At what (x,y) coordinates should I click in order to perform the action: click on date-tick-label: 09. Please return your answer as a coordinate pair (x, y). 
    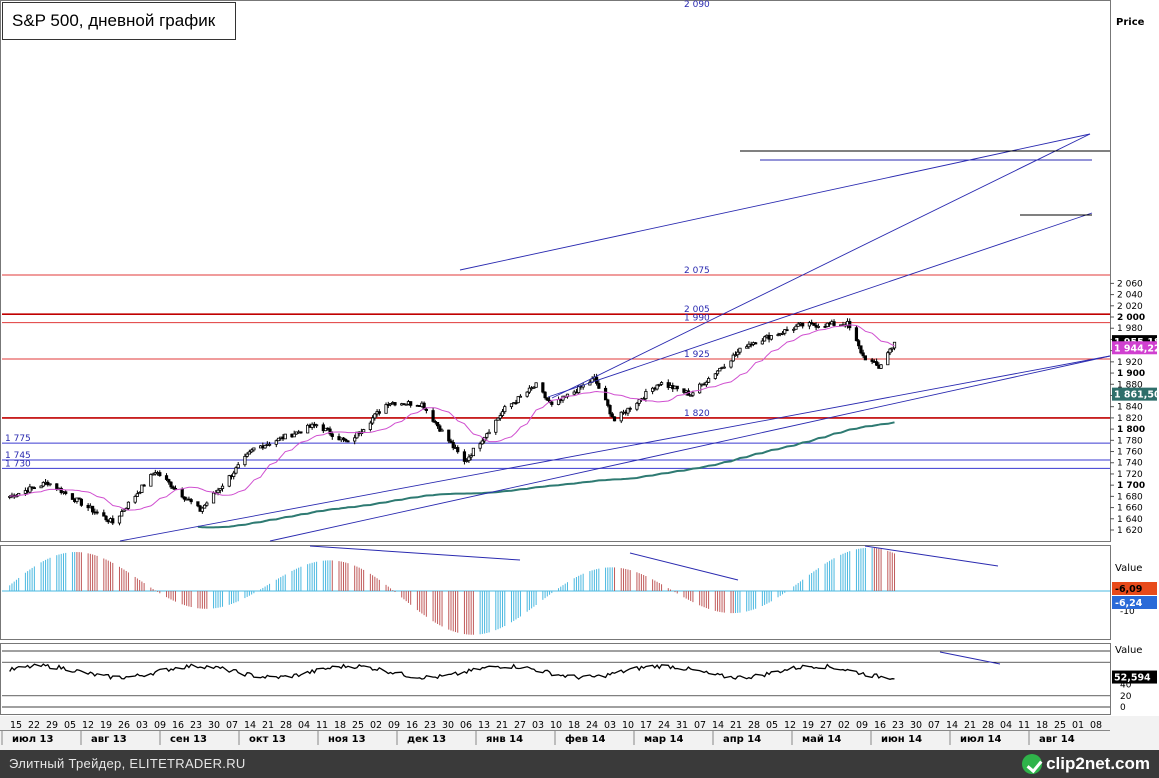
    Looking at the image, I should click on (160, 725).